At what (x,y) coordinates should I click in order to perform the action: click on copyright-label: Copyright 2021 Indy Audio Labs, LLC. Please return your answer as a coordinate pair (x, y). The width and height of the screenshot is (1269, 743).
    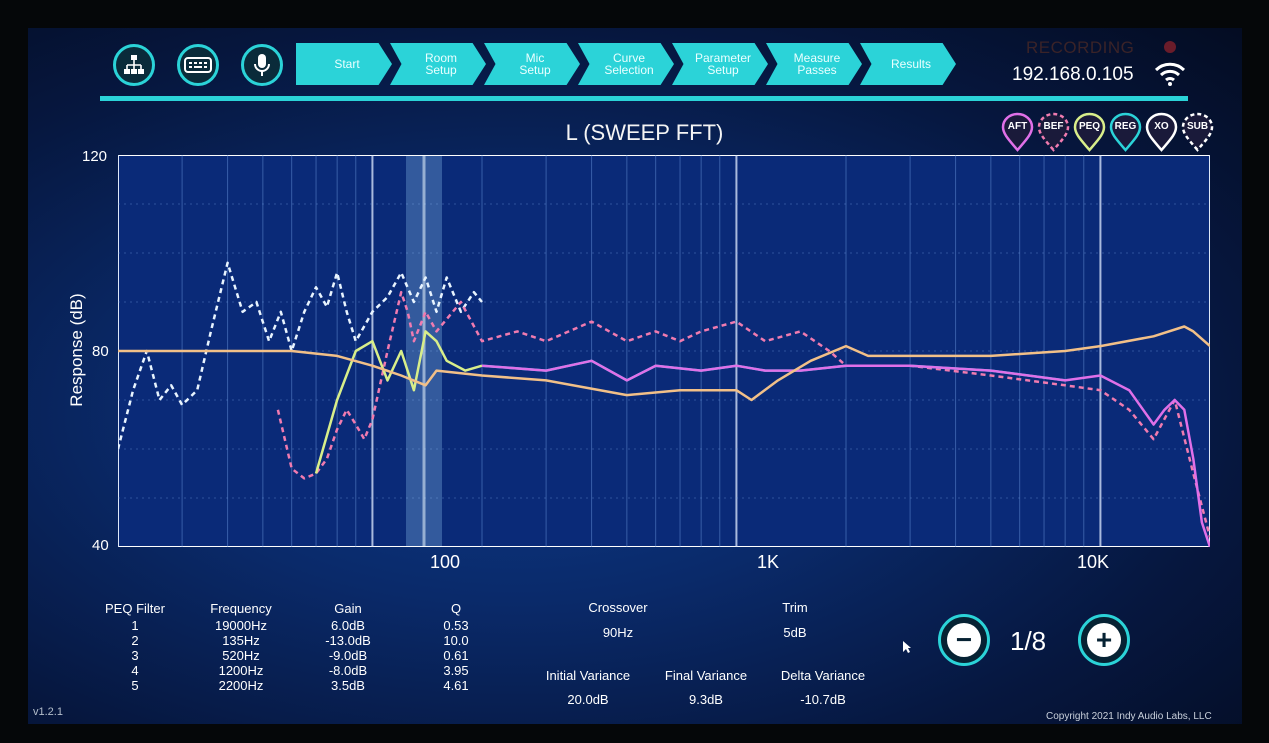
    Looking at the image, I should click on (1129, 716).